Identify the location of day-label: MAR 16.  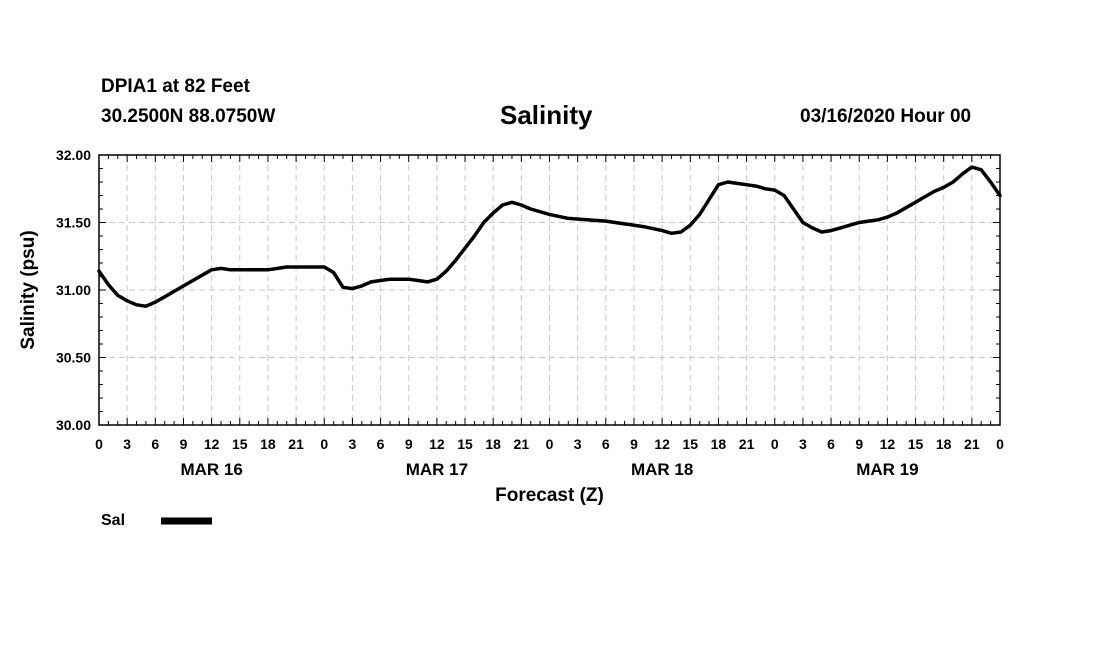
(211, 469).